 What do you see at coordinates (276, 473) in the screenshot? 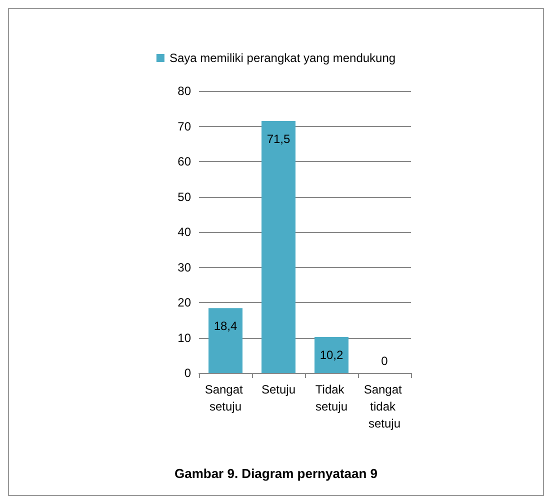
I see `text: Gambar 9. Diagram pernyataan 9` at bounding box center [276, 473].